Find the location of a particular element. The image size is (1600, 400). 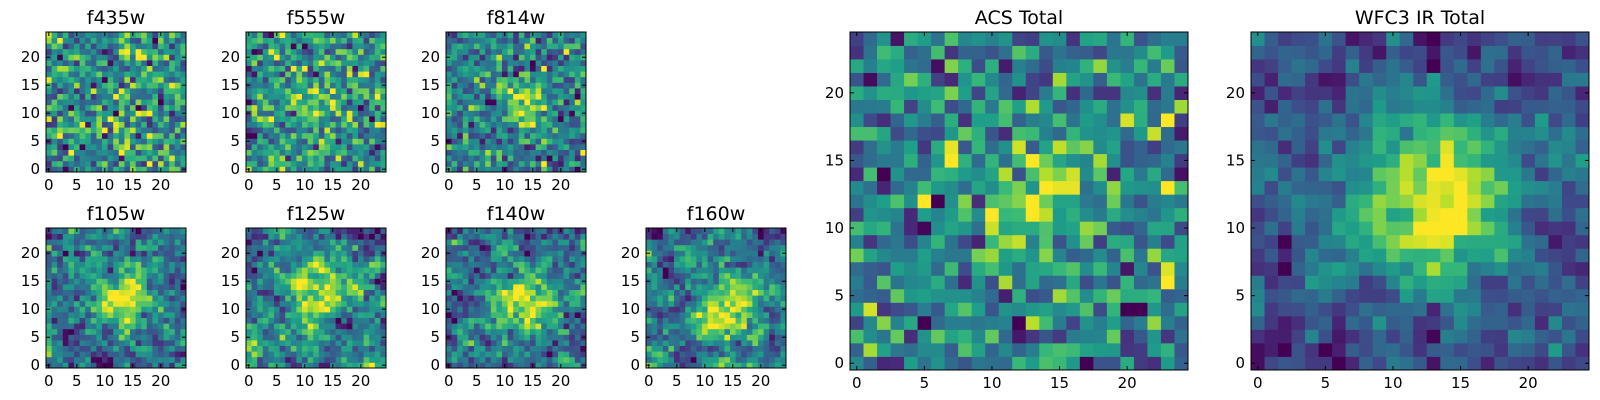

panel-title: f140w is located at coordinates (516, 214).